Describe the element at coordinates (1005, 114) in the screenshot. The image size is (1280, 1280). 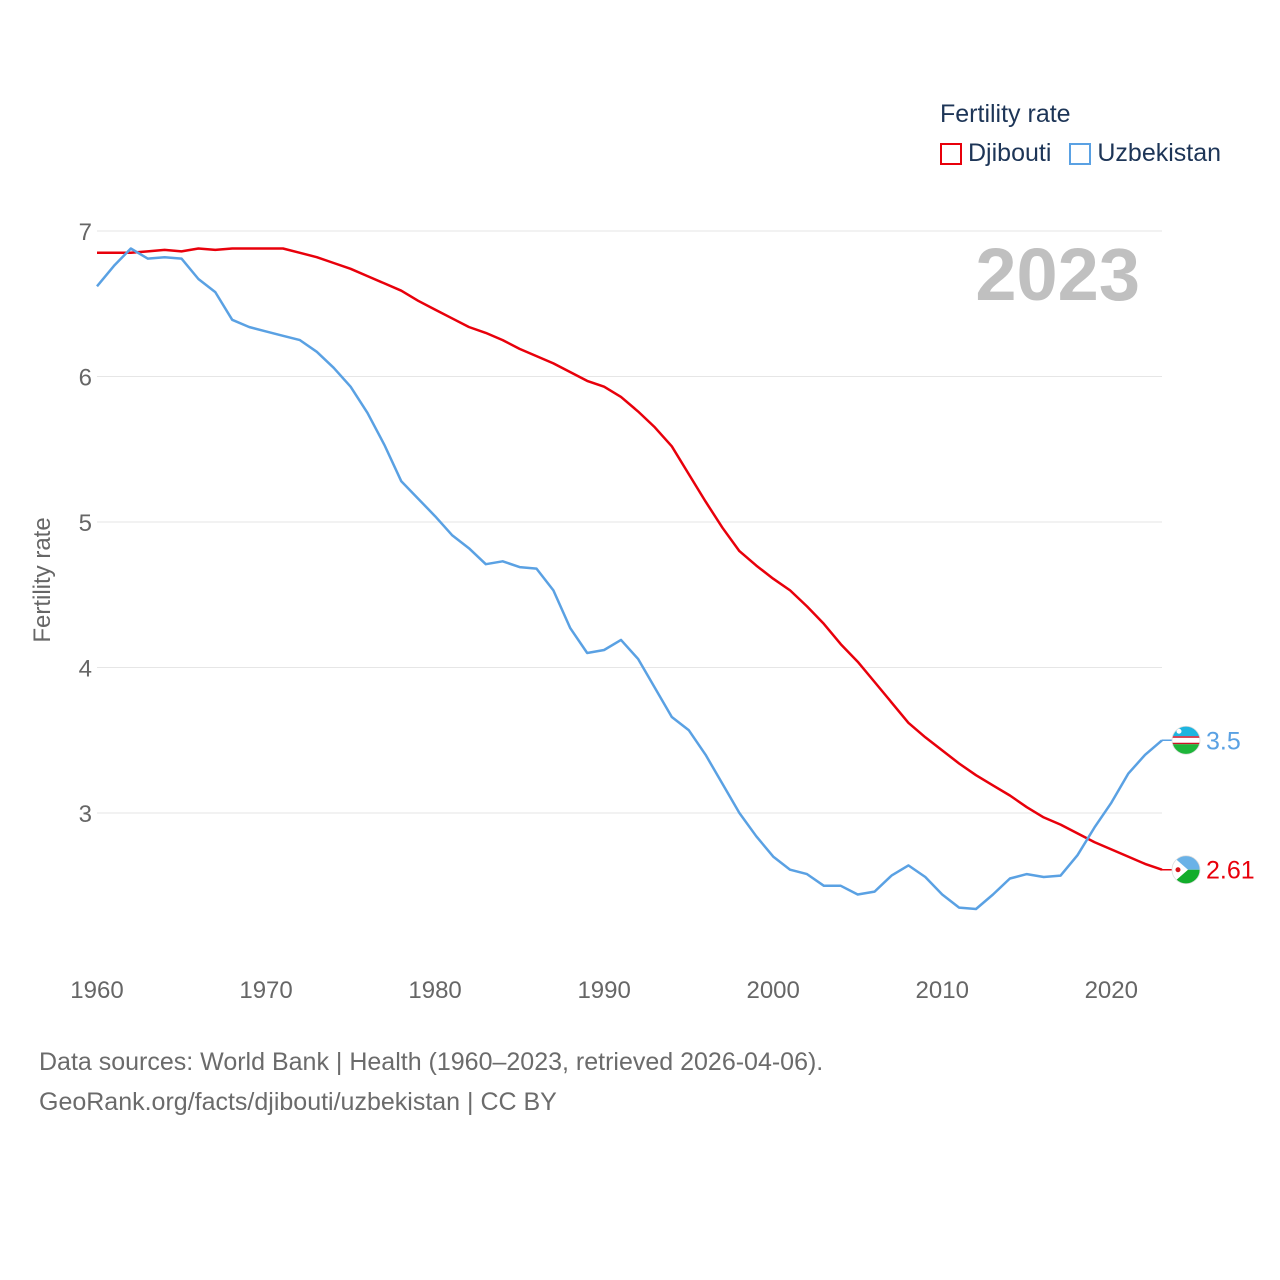
I see `legend-title: Fertility rate` at that location.